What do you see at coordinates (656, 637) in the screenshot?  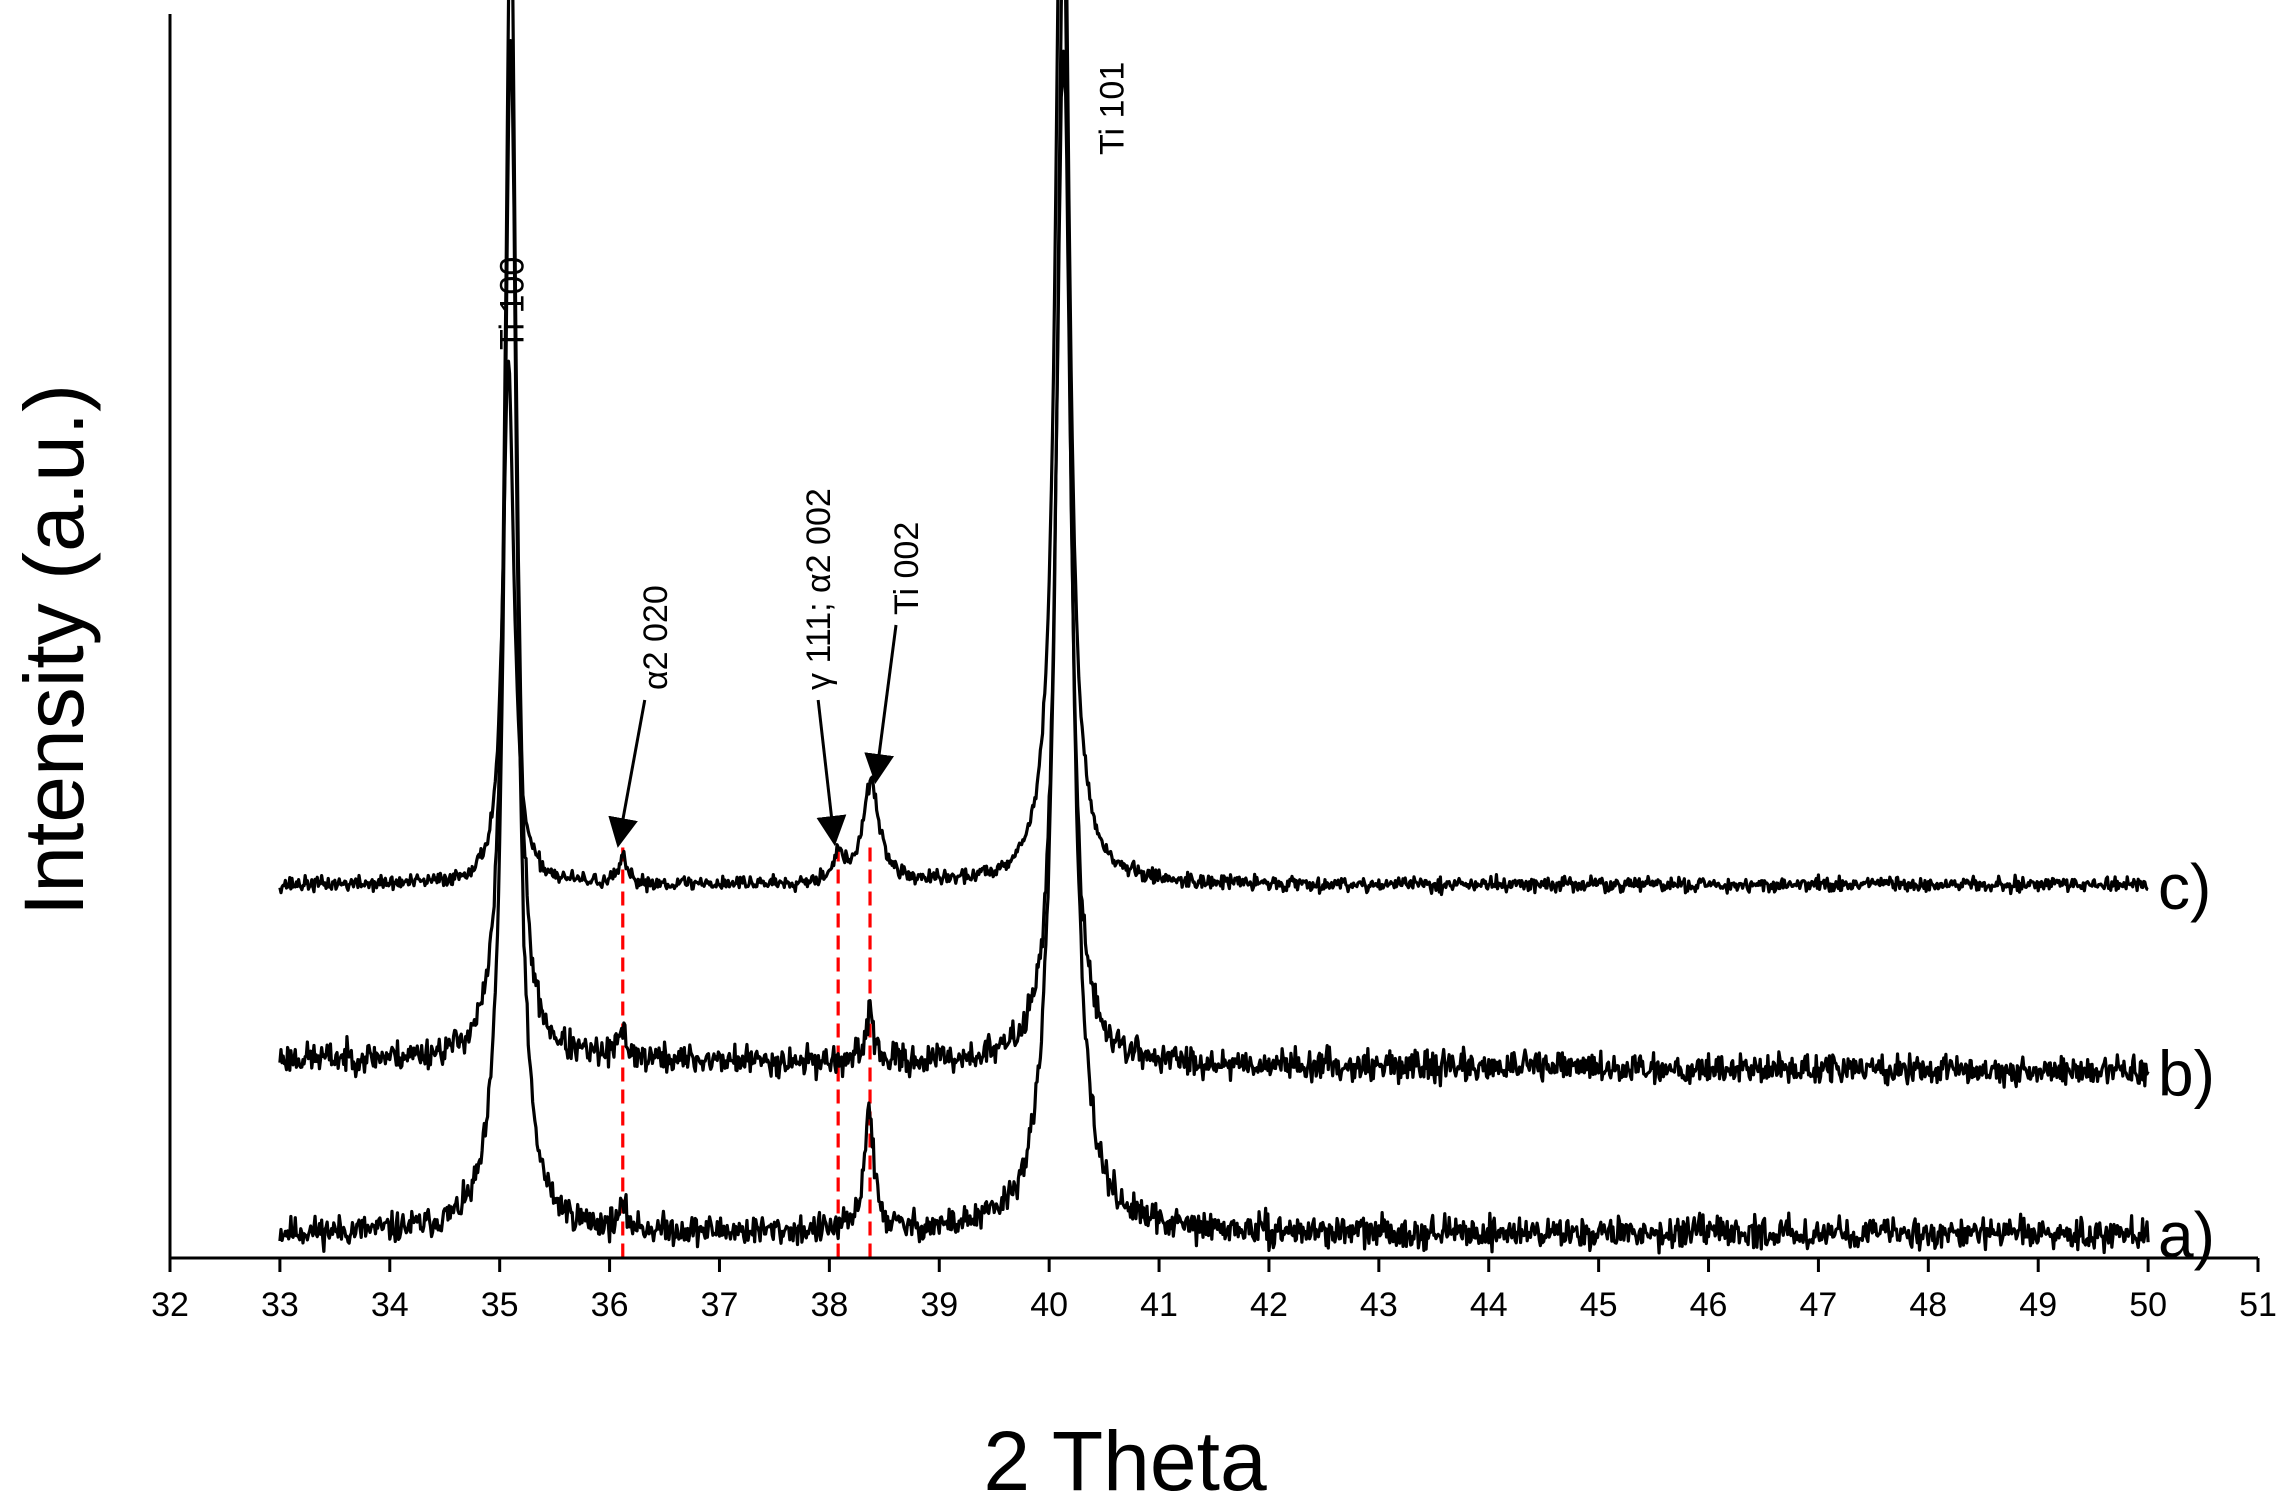 I see `peak-annotation: α2 020` at bounding box center [656, 637].